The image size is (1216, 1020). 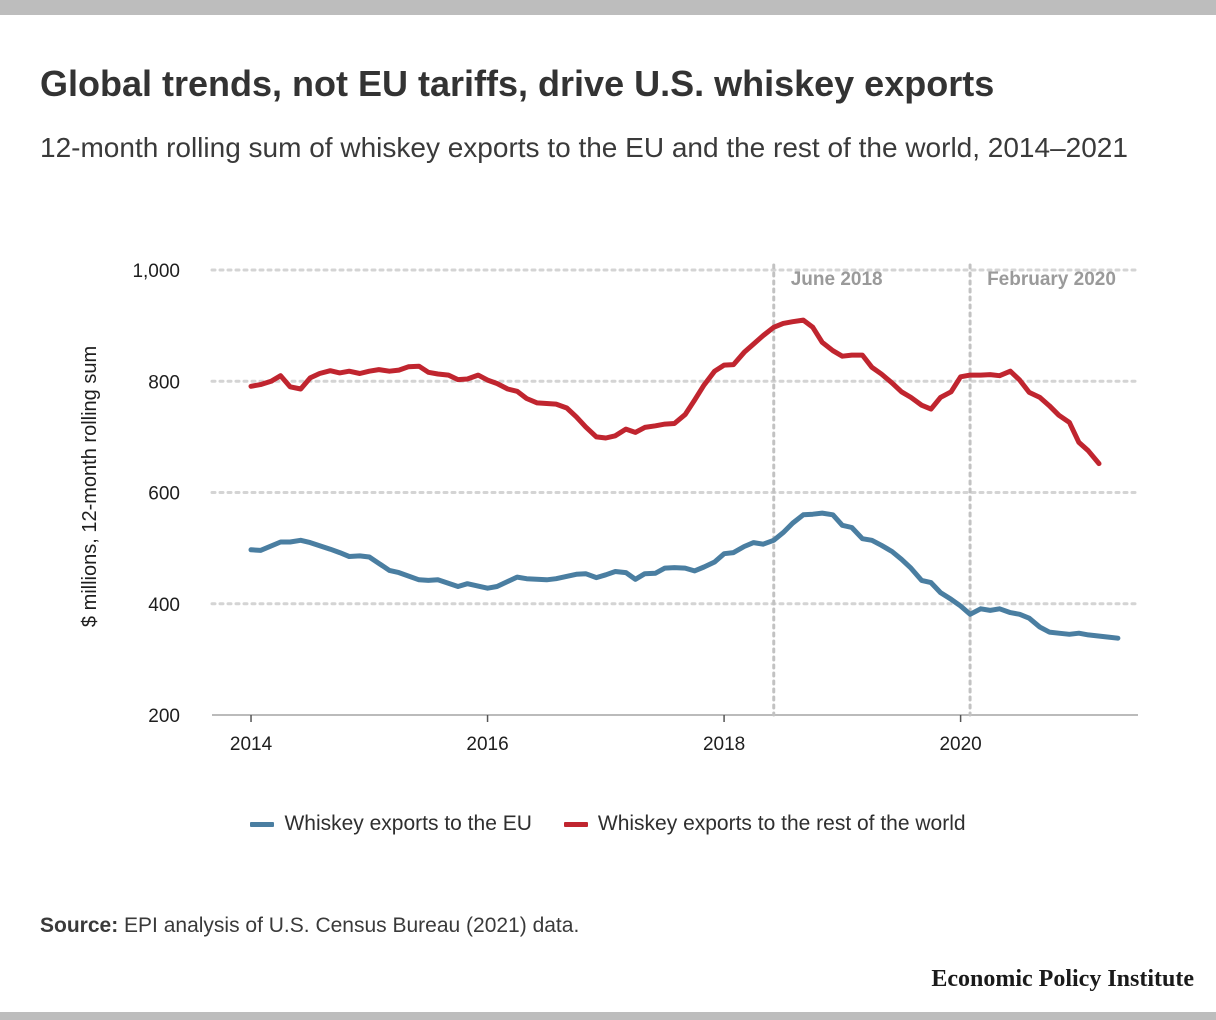 What do you see at coordinates (608, 7) in the screenshot?
I see `top-rule` at bounding box center [608, 7].